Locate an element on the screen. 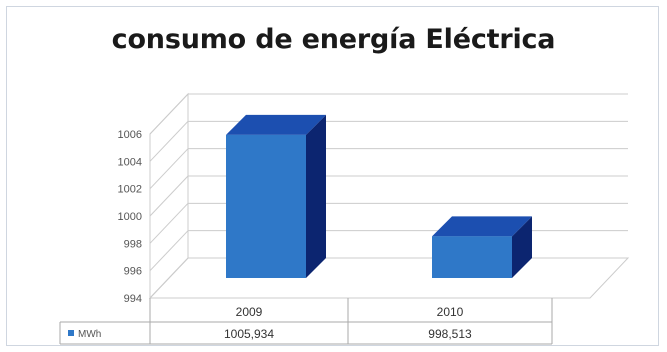 The width and height of the screenshot is (667, 352). y-tick-label: 1006 is located at coordinates (130, 135).